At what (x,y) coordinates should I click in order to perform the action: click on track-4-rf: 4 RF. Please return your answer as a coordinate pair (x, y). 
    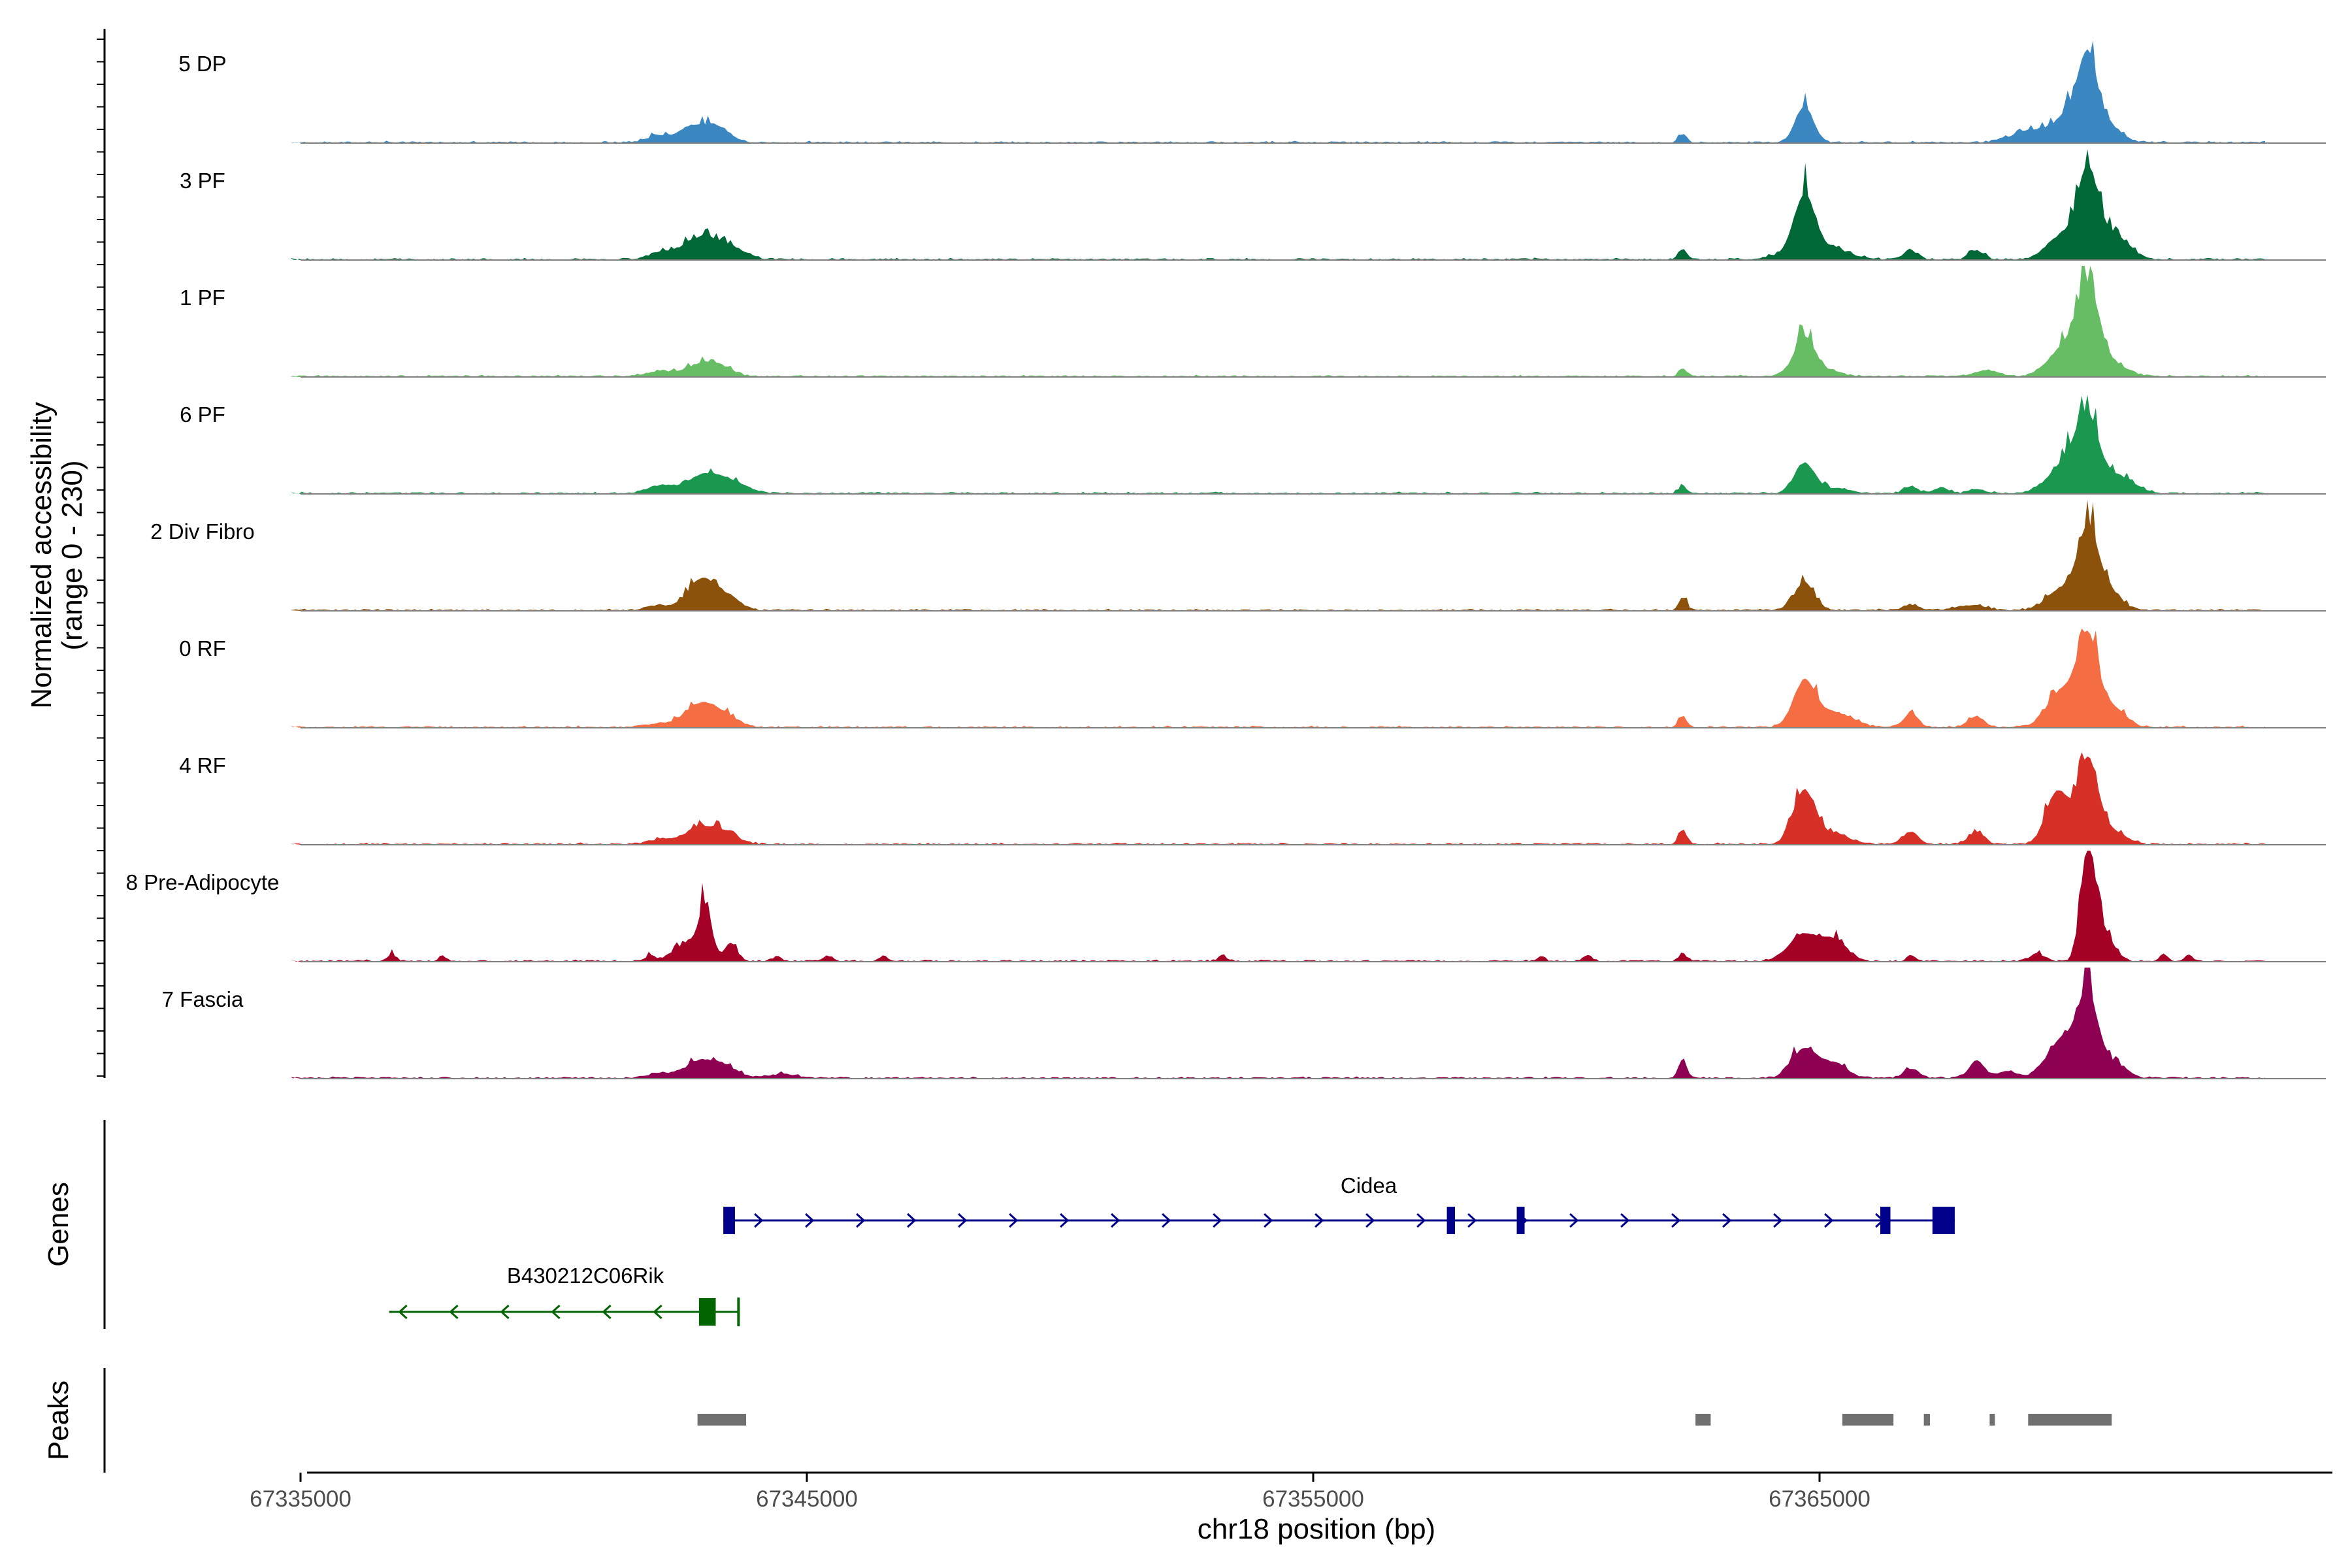
    Looking at the image, I should click on (1252, 798).